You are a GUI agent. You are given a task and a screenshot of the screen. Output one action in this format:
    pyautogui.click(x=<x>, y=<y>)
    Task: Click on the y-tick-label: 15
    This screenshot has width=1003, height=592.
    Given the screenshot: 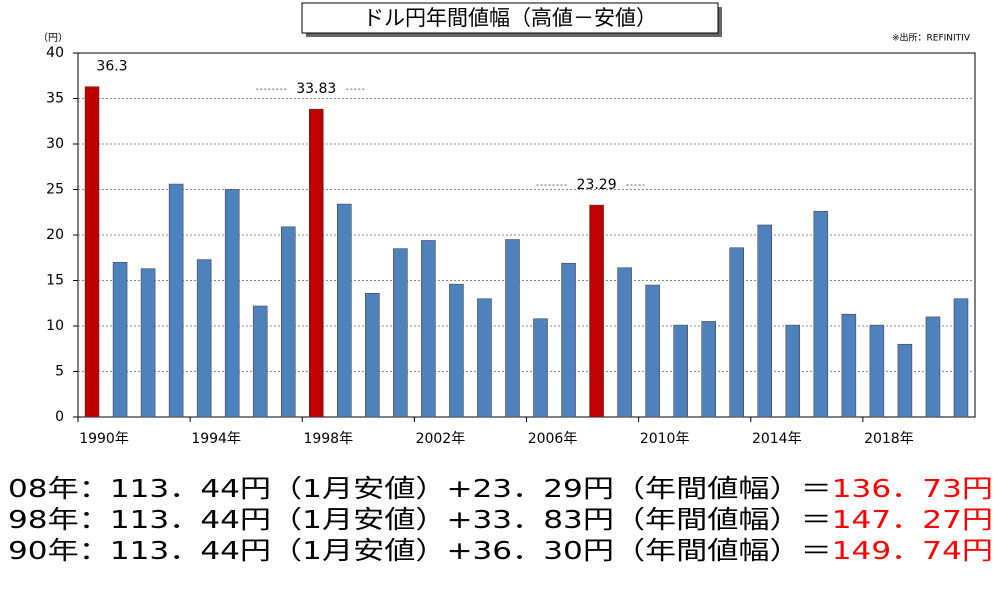 What is the action you would take?
    pyautogui.click(x=55, y=281)
    